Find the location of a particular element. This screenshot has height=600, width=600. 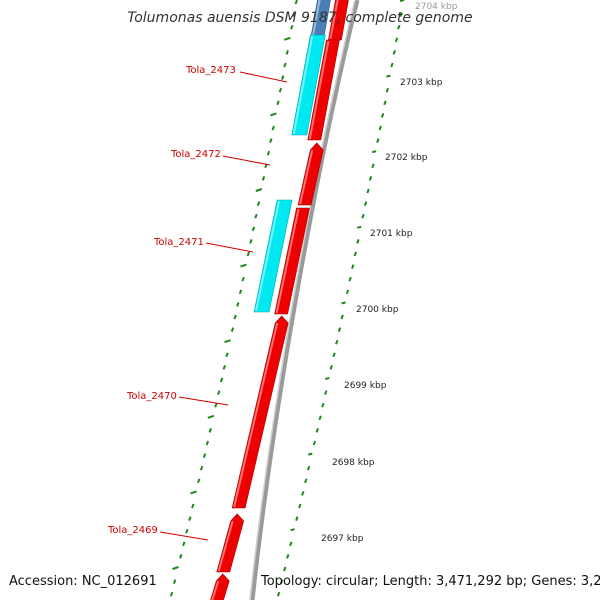

ruler-label-2703: 2703 kbp is located at coordinates (421, 83).